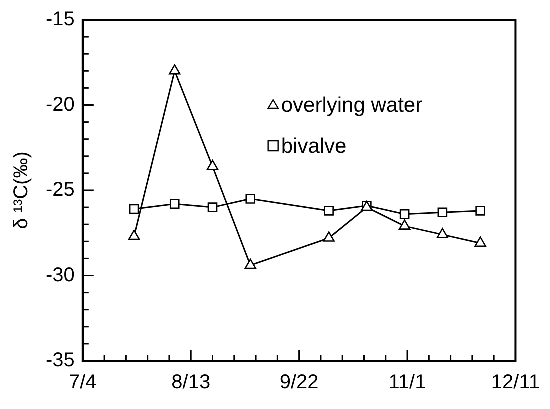 Image resolution: width=550 pixels, height=409 pixels. I want to click on y-tick-label: -25, so click(60, 190).